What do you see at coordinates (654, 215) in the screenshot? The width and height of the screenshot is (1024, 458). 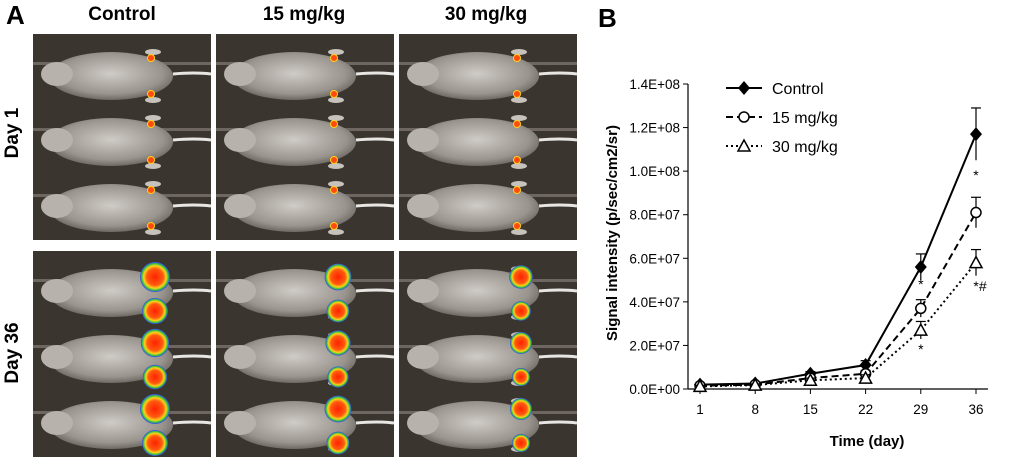 I see `y-tick-label: 8.0E+07` at bounding box center [654, 215].